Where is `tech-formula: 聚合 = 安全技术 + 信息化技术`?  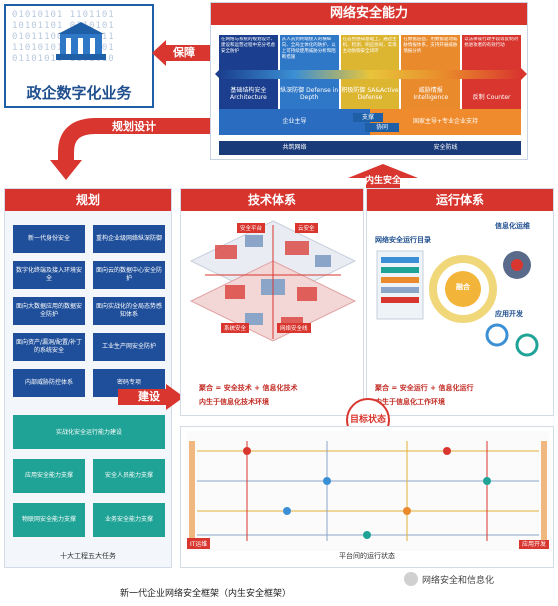
tech-formula: 聚合 = 安全技术 + 信息化技术 is located at coordinates (248, 388).